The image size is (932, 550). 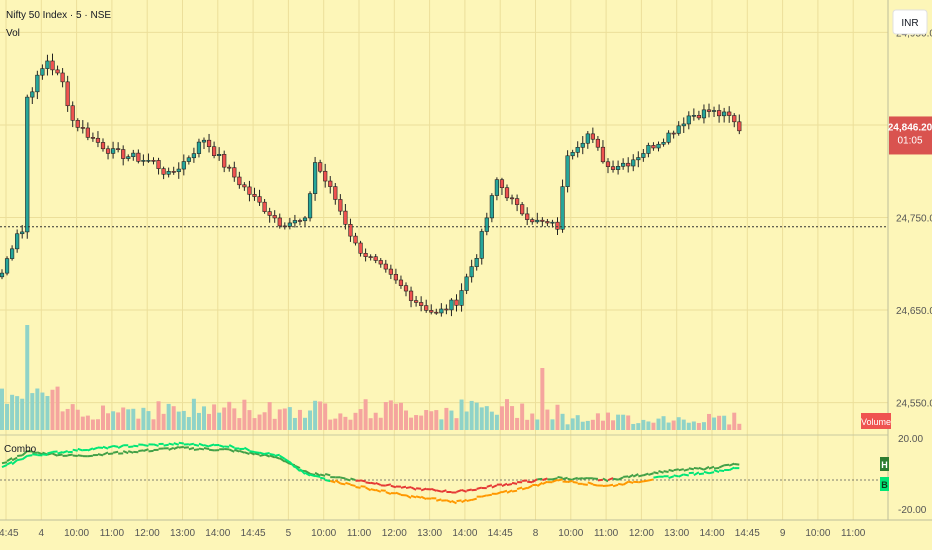 I want to click on combo-indicator-label: Combo, so click(x=20, y=449).